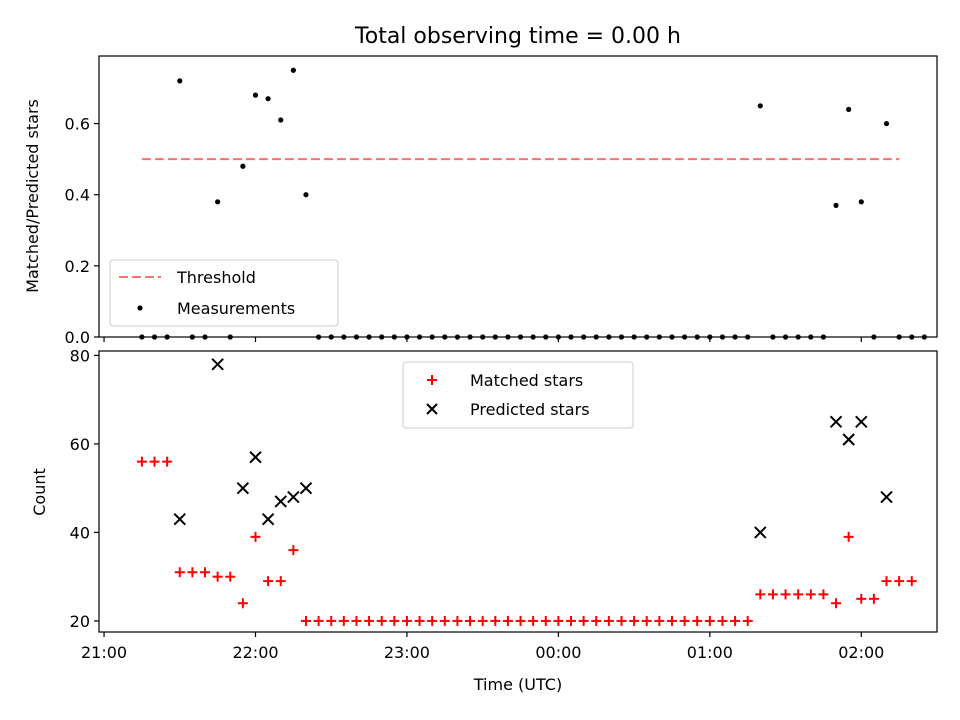  What do you see at coordinates (432, 409) in the screenshot?
I see `legend-predicted-swatch` at bounding box center [432, 409].